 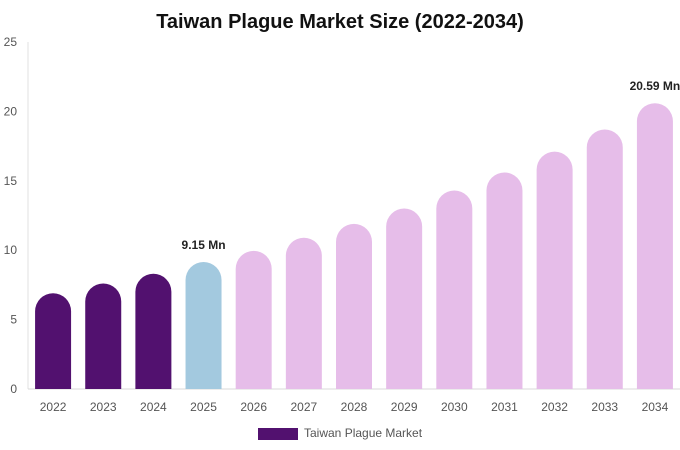 What do you see at coordinates (404, 407) in the screenshot?
I see `x-tick-label: 2029` at bounding box center [404, 407].